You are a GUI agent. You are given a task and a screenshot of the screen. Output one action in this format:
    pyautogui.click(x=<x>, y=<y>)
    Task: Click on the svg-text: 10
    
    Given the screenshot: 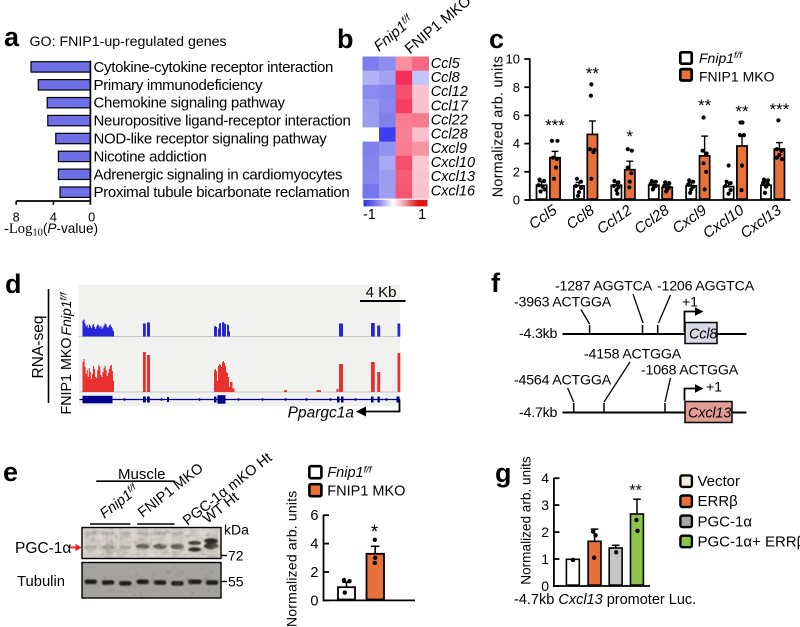 What is the action you would take?
    pyautogui.click(x=513, y=59)
    